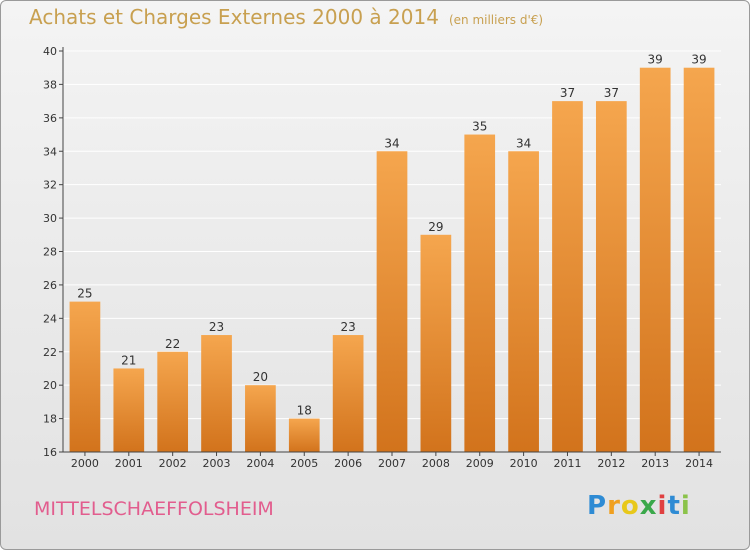 This screenshot has height=550, width=750. What do you see at coordinates (655, 463) in the screenshot?
I see `x-tick-label: 2013` at bounding box center [655, 463].